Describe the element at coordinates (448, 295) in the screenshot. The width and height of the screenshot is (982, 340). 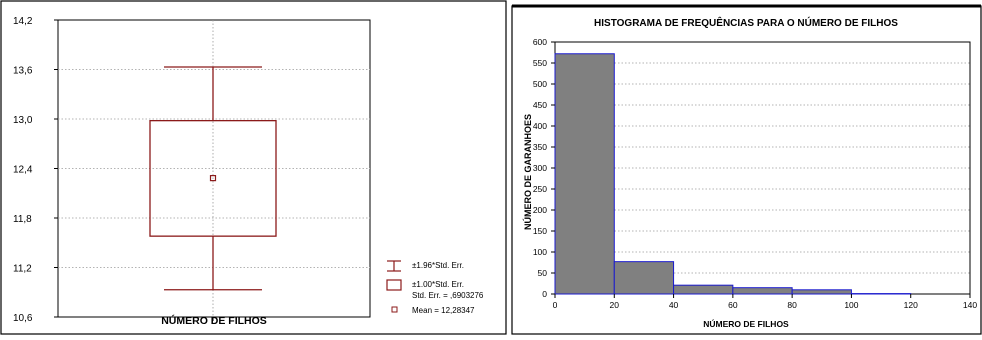
I see `legend-std-err-label: Std. Err. = ,6903276` at that location.